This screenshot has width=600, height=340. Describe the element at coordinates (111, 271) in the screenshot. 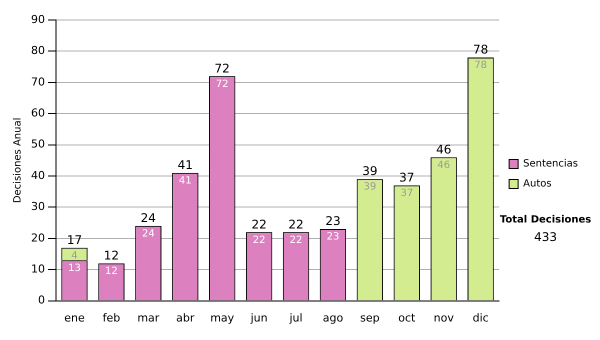

I see `data-label: 12` at that location.